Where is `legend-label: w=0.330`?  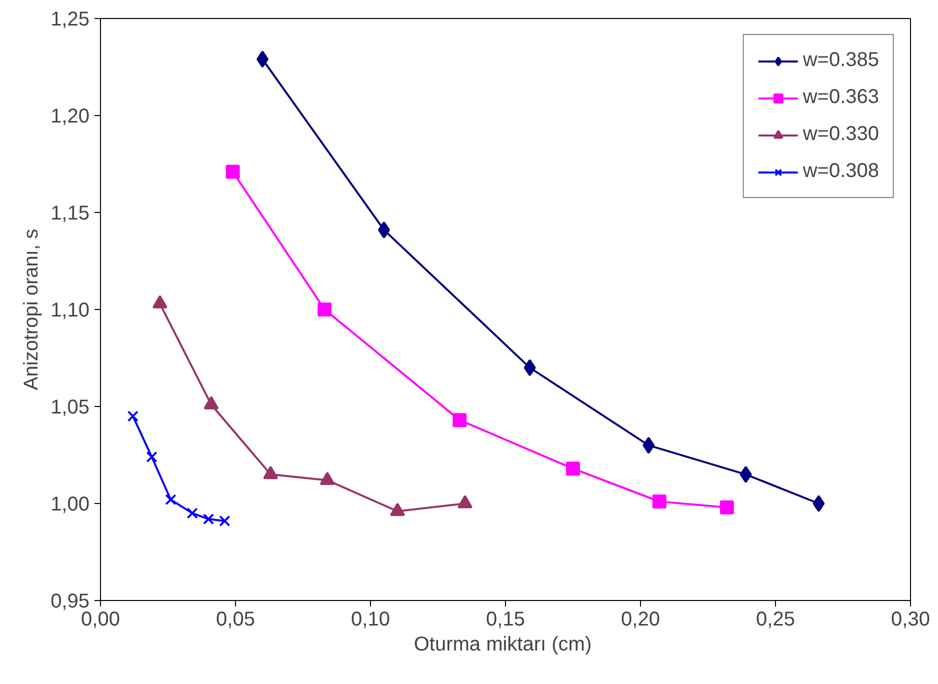
legend-label: w=0.330 is located at coordinates (840, 134).